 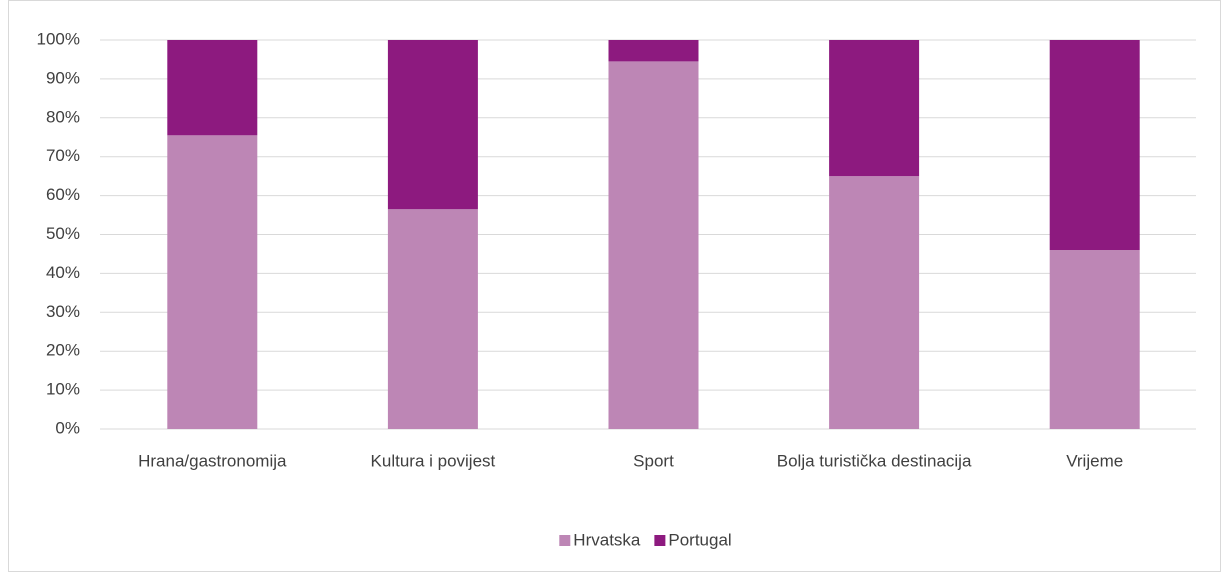 I want to click on y-tick-label: 20%, so click(x=63, y=350).